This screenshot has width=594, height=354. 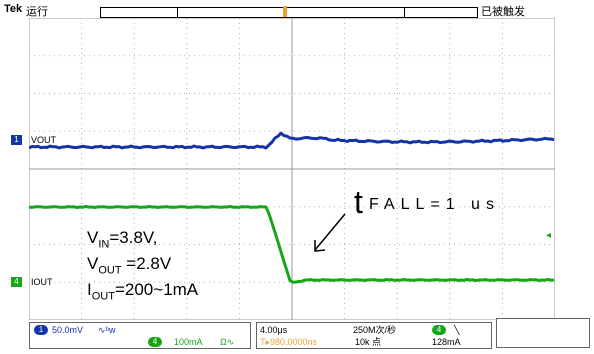 What do you see at coordinates (13, 9) in the screenshot?
I see `brand-logo: Tek` at bounding box center [13, 9].